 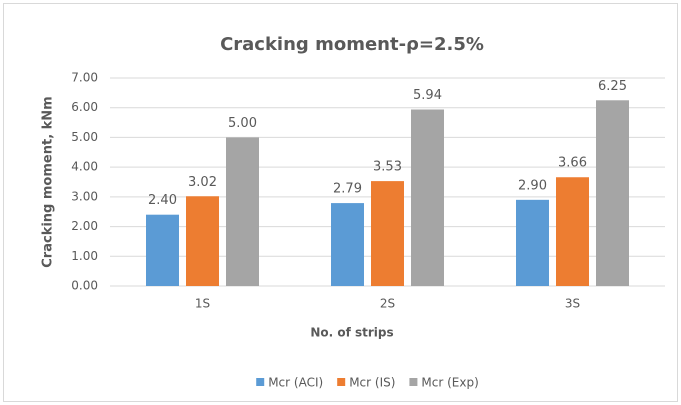 I want to click on data-label: 5.94, so click(x=427, y=95).